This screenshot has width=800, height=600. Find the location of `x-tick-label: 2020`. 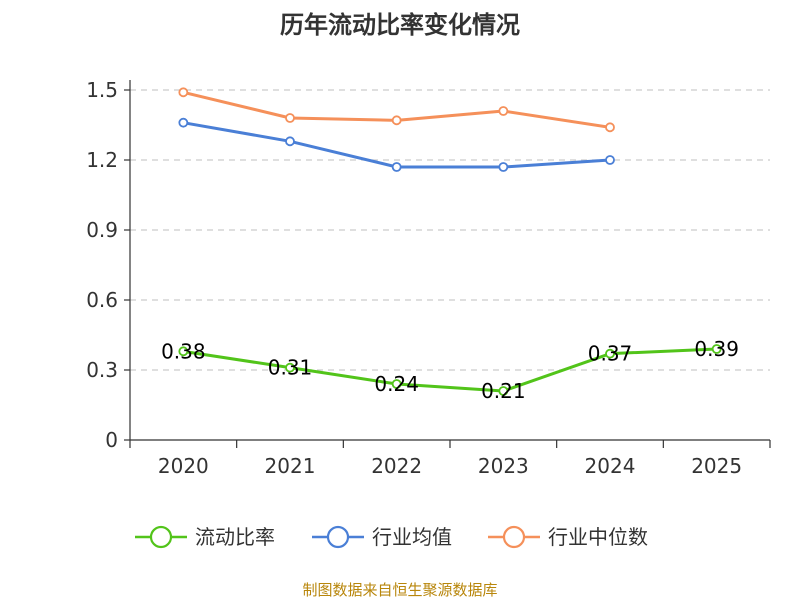

x-tick-label: 2020 is located at coordinates (183, 466).